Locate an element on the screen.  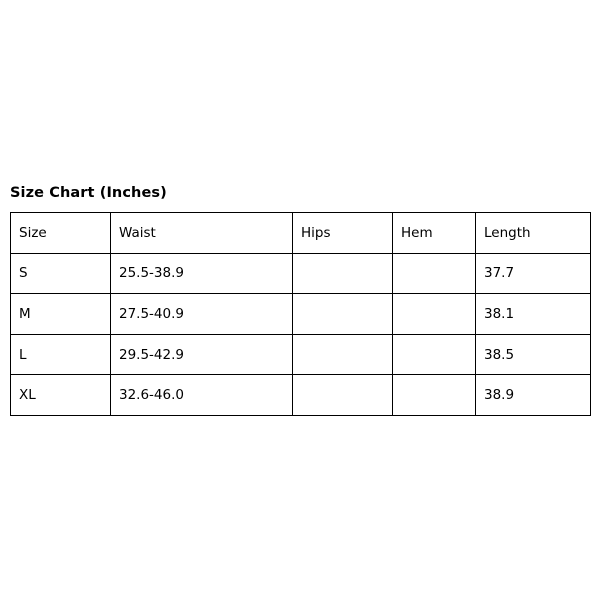
cell-waist: 32.6-46.0 is located at coordinates (201, 395).